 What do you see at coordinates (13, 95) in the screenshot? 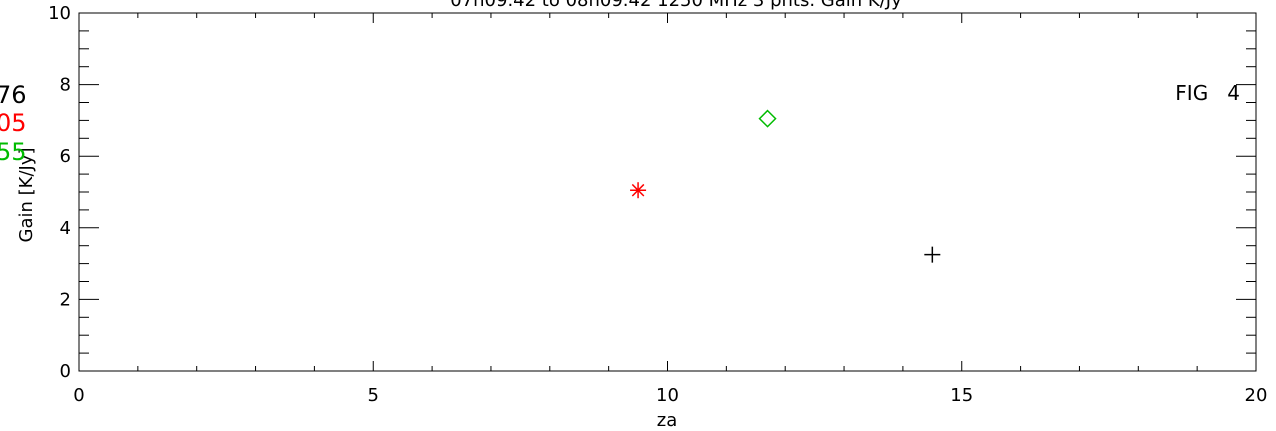
I see `left-label-black: 76` at bounding box center [13, 95].